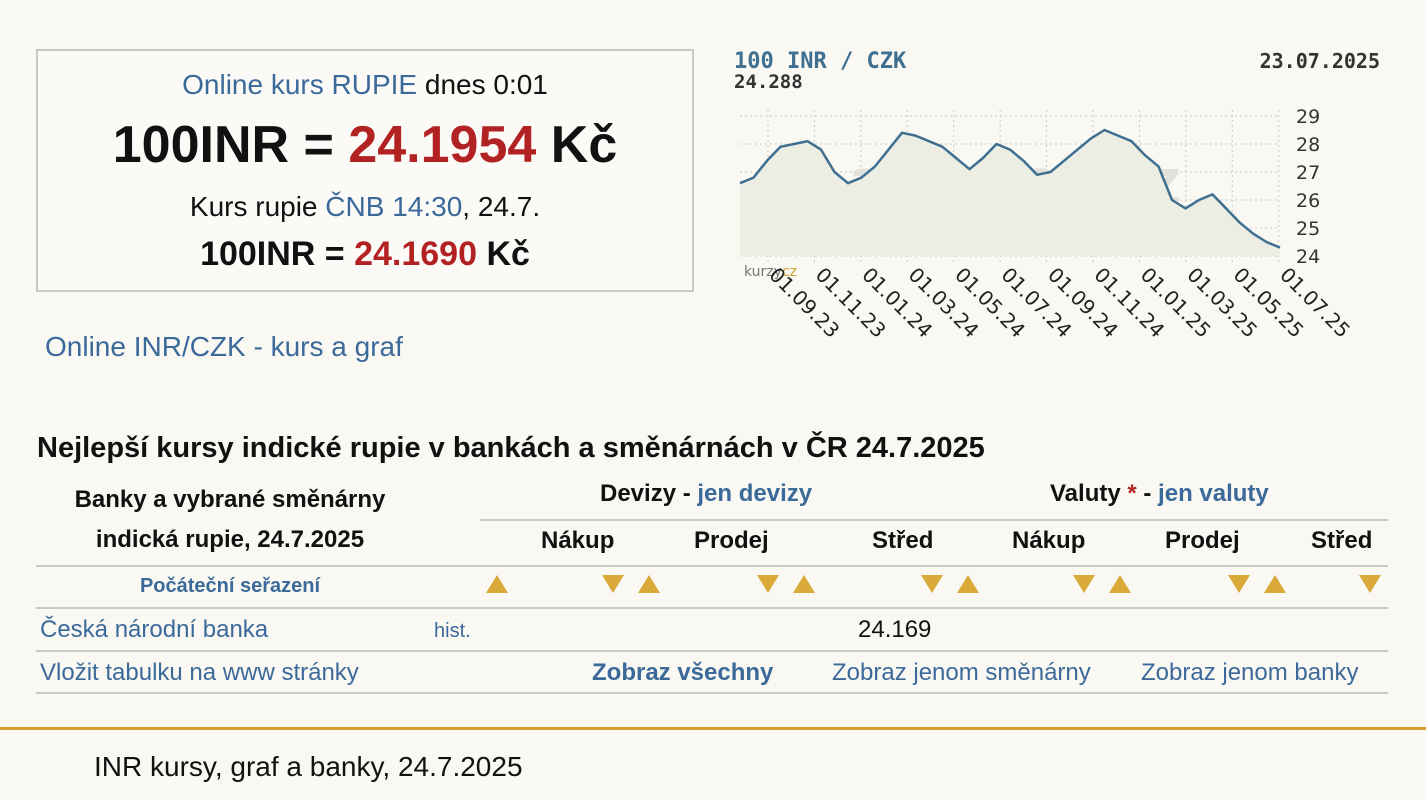  What do you see at coordinates (712, 651) in the screenshot?
I see `bank-row-divider` at bounding box center [712, 651].